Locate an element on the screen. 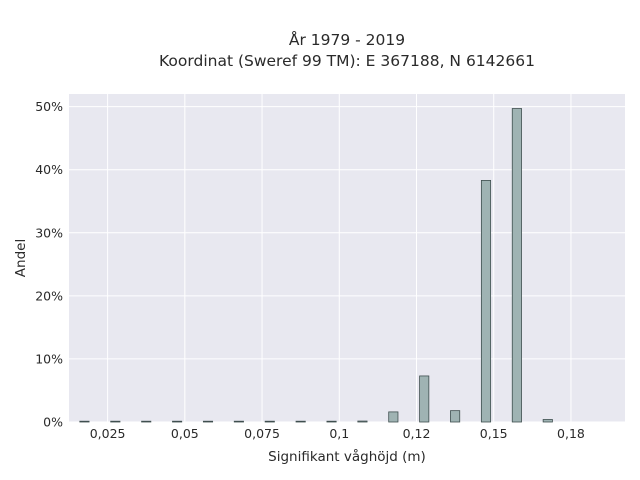  x-tick-labels: 0,025 0,05 0,075 0,1 0,12 0,15 0,18 is located at coordinates (337, 433).